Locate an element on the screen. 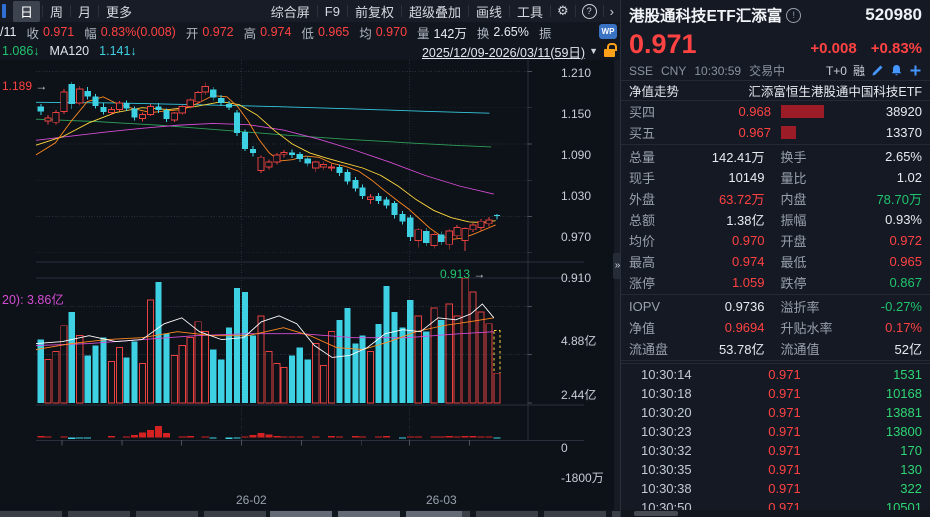 The image size is (930, 517). tick-volume: 1531 is located at coordinates (907, 374).